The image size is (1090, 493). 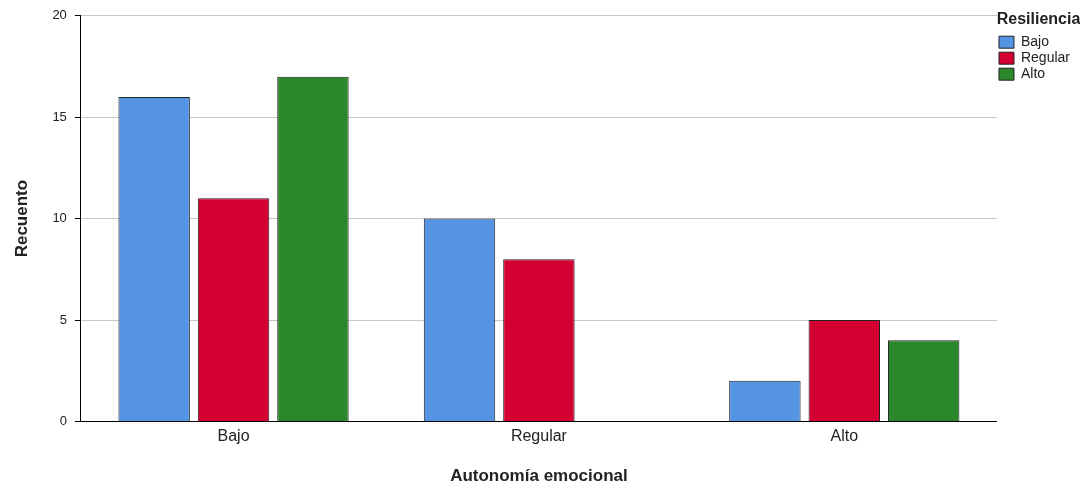 I want to click on legend-label: Alto, so click(x=1033, y=73).